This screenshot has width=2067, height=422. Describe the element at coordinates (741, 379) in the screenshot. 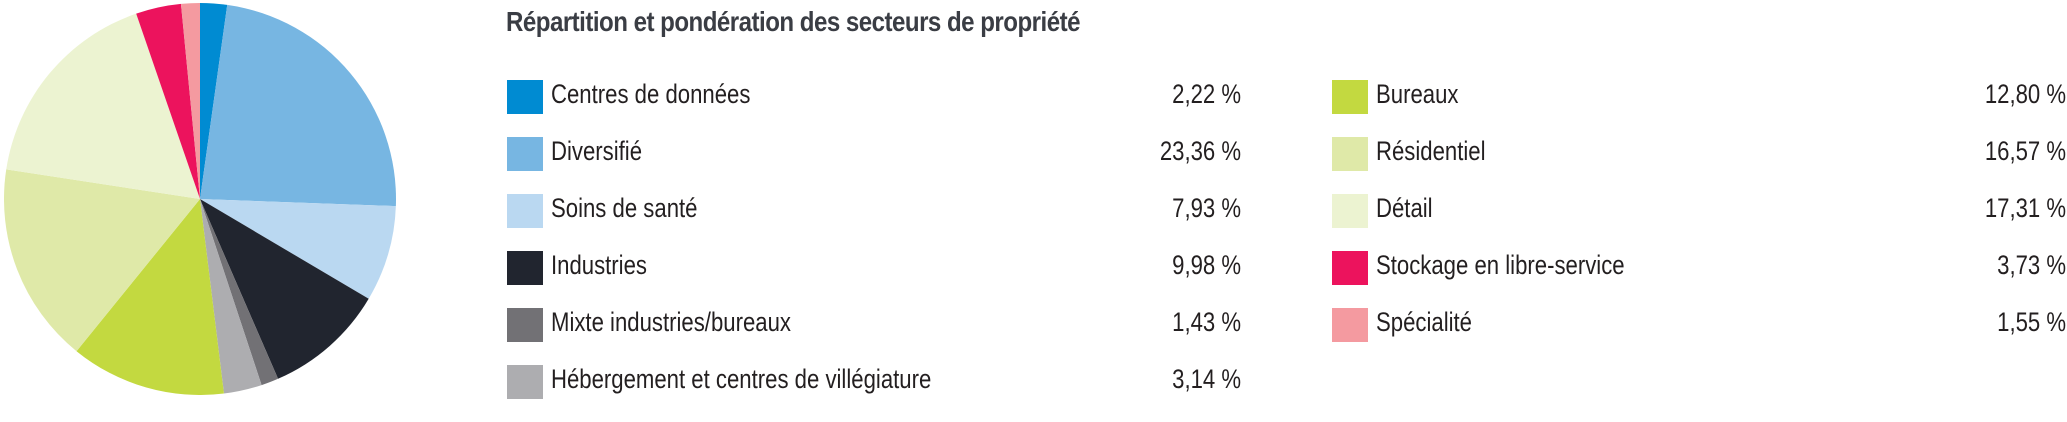

I see `legend-label: Hébergement et centres de villégiature` at that location.